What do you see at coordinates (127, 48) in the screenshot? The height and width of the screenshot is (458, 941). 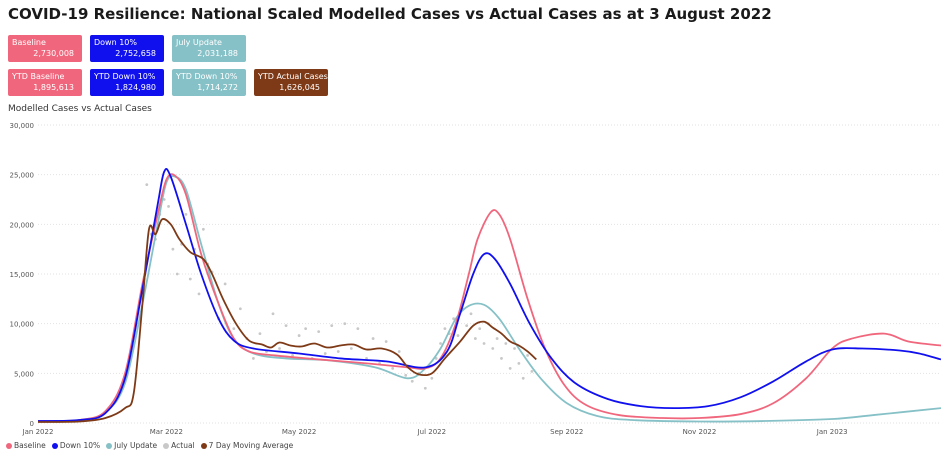 I see `kpi-row1-card-1: Down 10% 2,752,658` at bounding box center [127, 48].